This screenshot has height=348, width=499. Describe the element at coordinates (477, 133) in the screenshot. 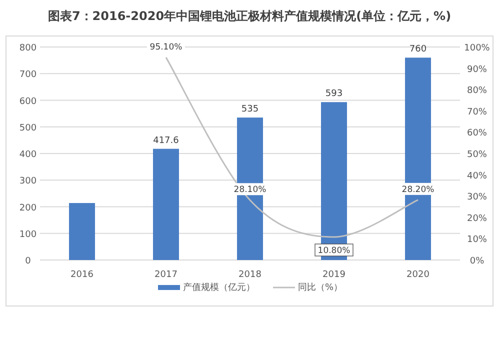

I see `y2-tick-label: 60%` at that location.